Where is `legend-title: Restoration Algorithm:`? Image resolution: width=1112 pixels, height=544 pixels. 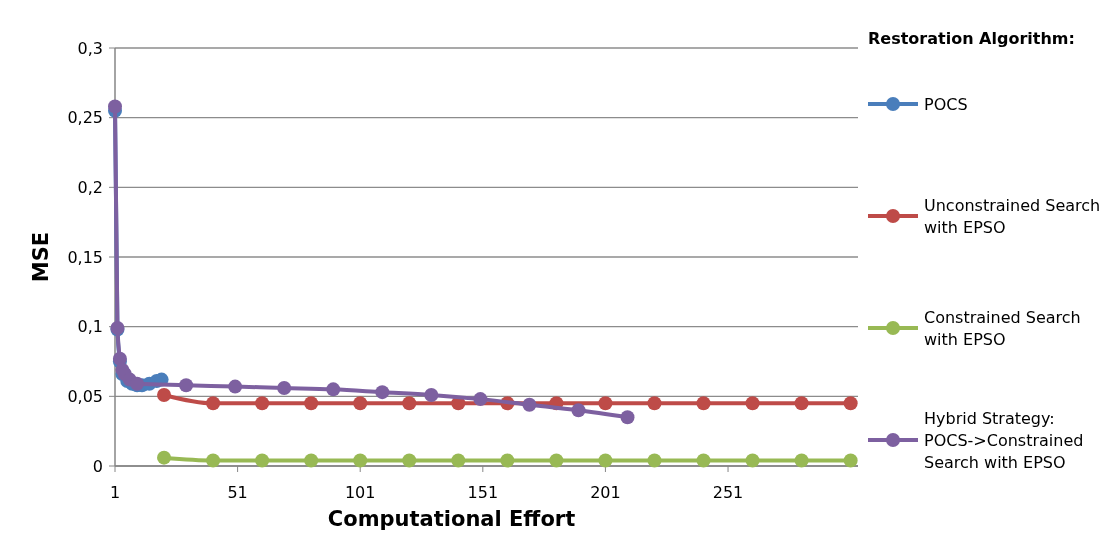 legend-title: Restoration Algorithm: is located at coordinates (971, 38).